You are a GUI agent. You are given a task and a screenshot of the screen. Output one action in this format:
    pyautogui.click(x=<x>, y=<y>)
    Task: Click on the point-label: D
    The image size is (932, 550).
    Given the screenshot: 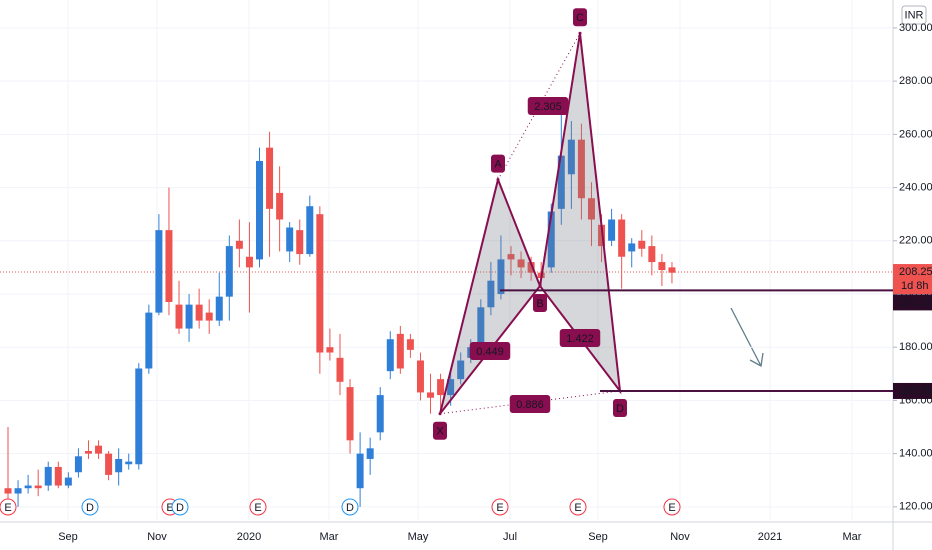 What is the action you would take?
    pyautogui.click(x=620, y=409)
    